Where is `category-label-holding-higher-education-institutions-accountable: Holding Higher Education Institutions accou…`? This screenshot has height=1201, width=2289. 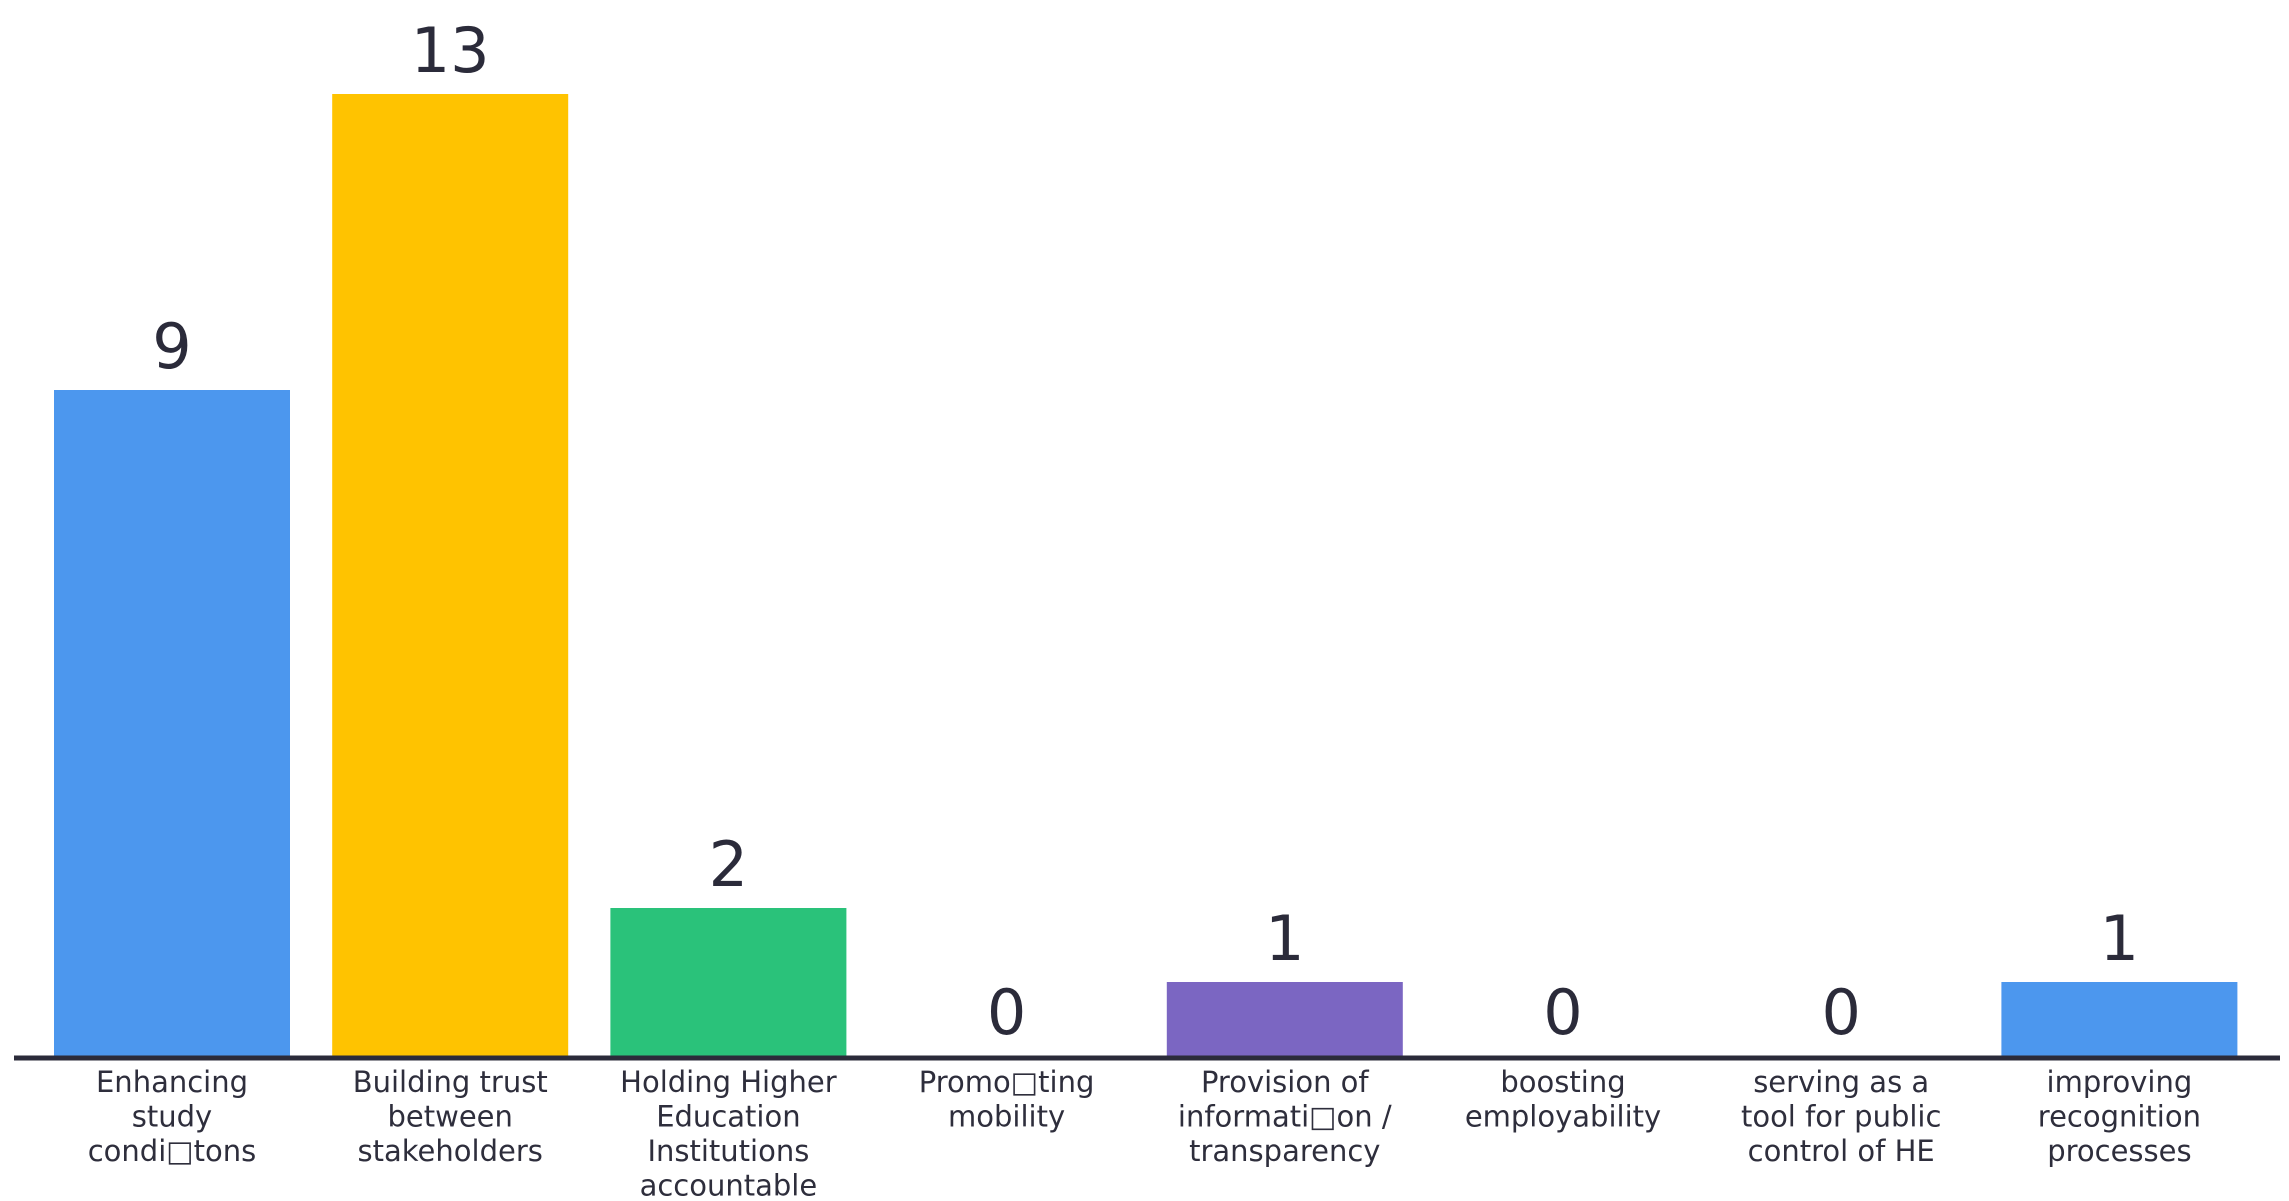
category-label-holding-higher-education-institutions-accountable: Holding Higher Education Institutions accou… is located at coordinates (728, 1133).